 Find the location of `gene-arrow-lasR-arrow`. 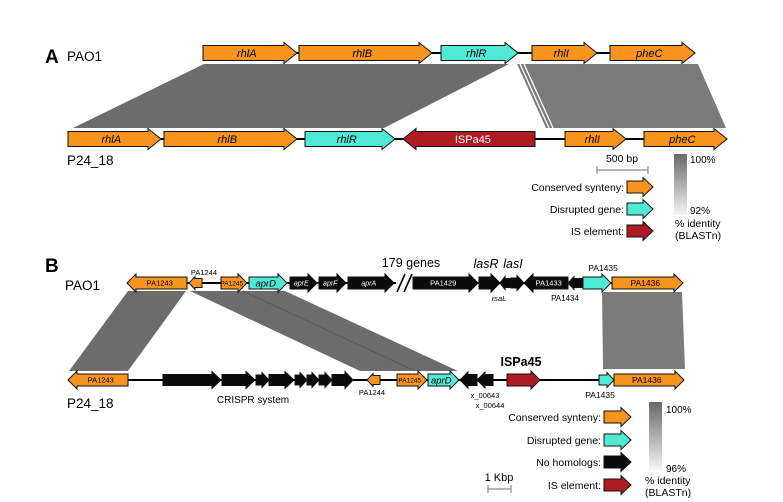

gene-arrow-lasR-arrow is located at coordinates (489, 283).